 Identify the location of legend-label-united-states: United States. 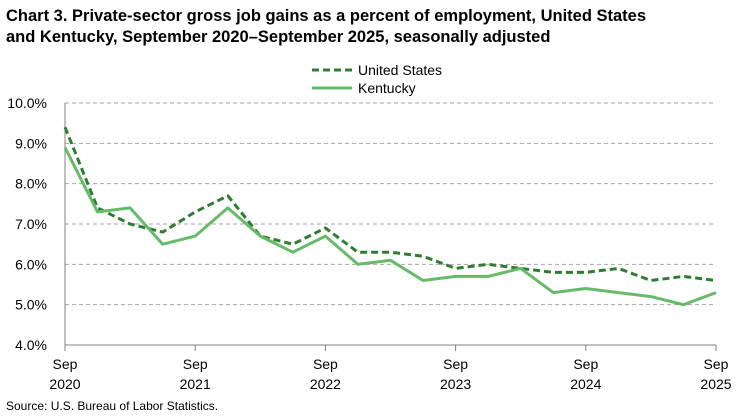
(400, 70).